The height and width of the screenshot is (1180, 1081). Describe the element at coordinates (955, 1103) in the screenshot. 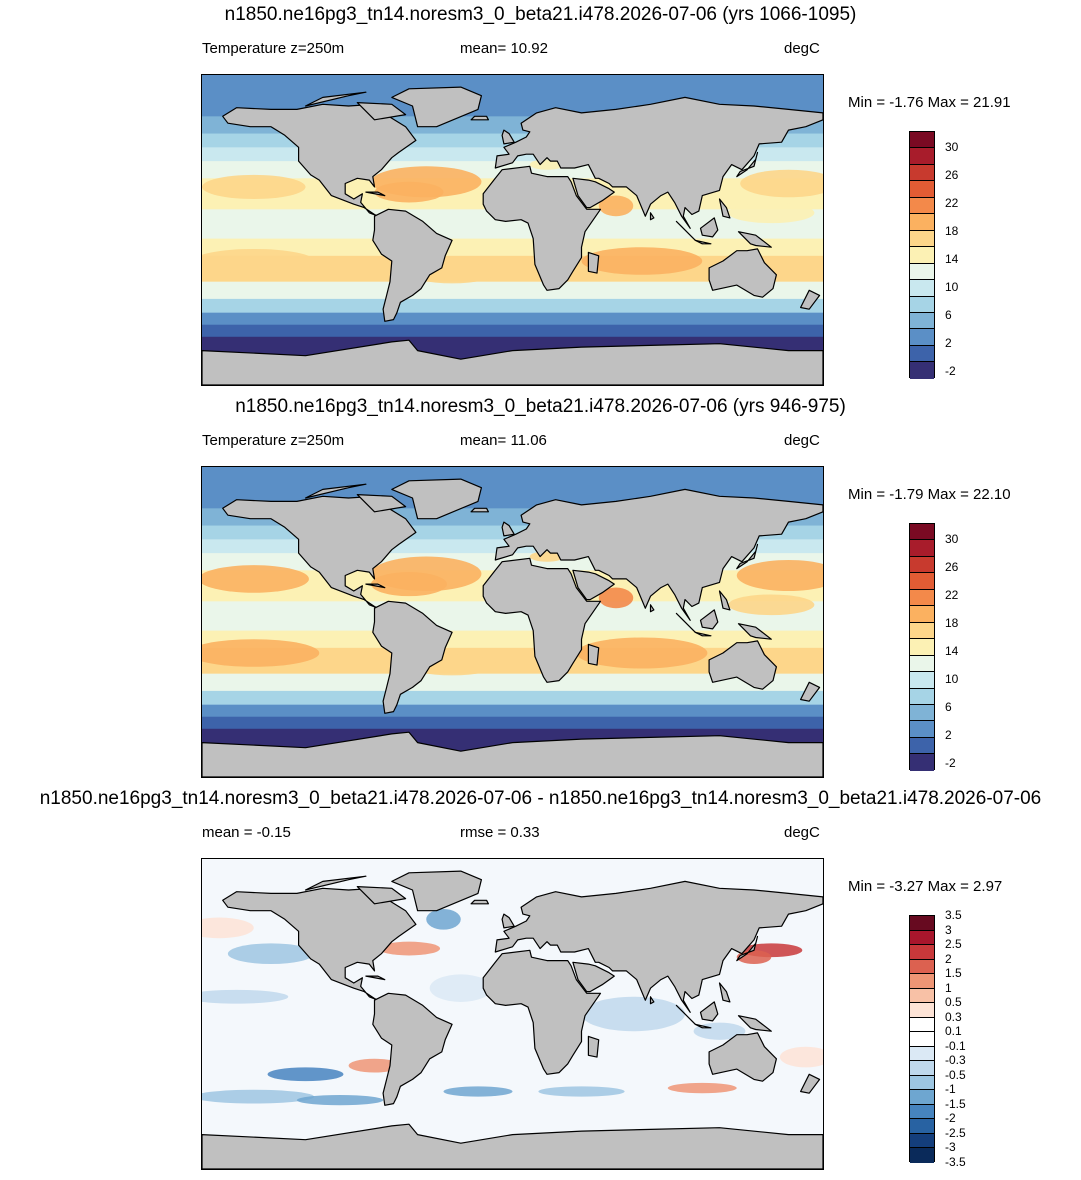

I see `colorbar-tick-label: -1.5` at that location.